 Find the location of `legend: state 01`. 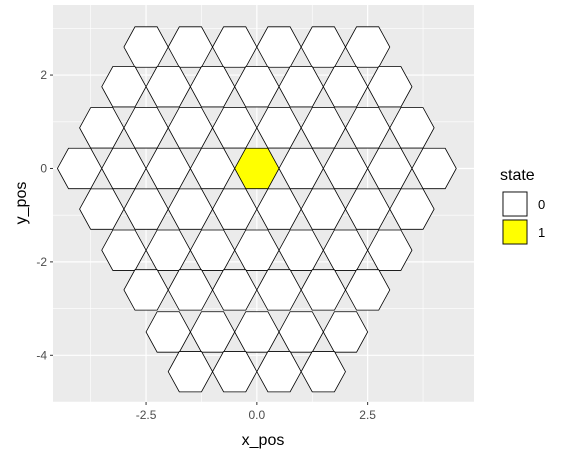

legend: state 01 is located at coordinates (522, 206).